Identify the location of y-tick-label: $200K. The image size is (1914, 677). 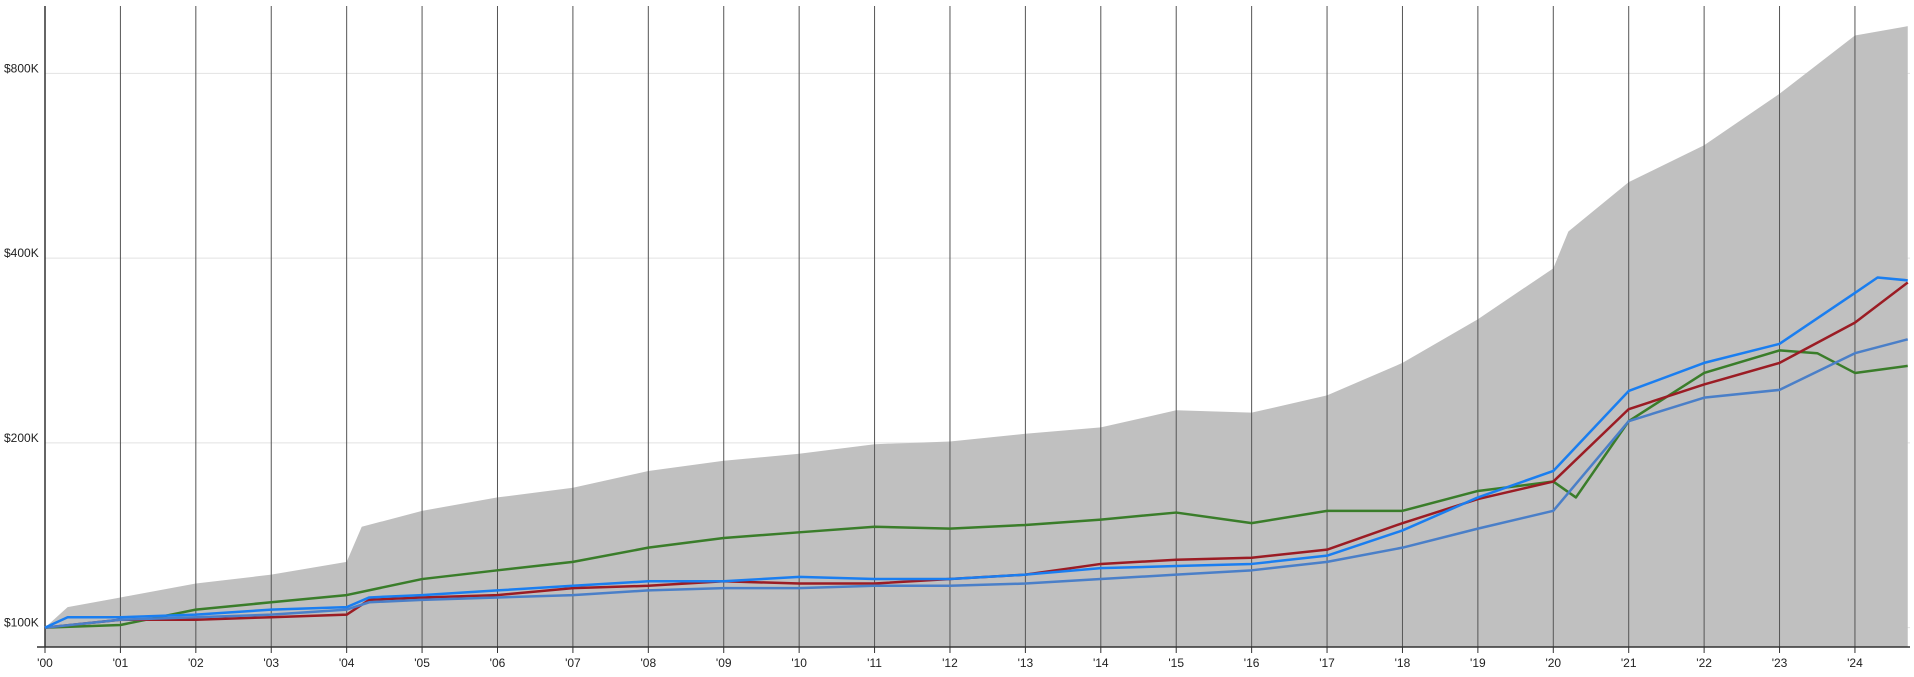
(21, 438).